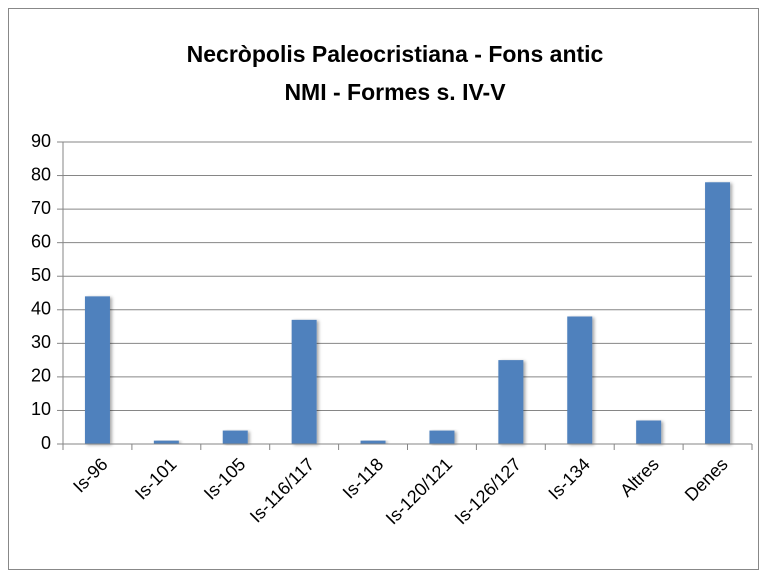 Image resolution: width=767 pixels, height=578 pixels. I want to click on y-tick-label: 20, so click(41, 376).